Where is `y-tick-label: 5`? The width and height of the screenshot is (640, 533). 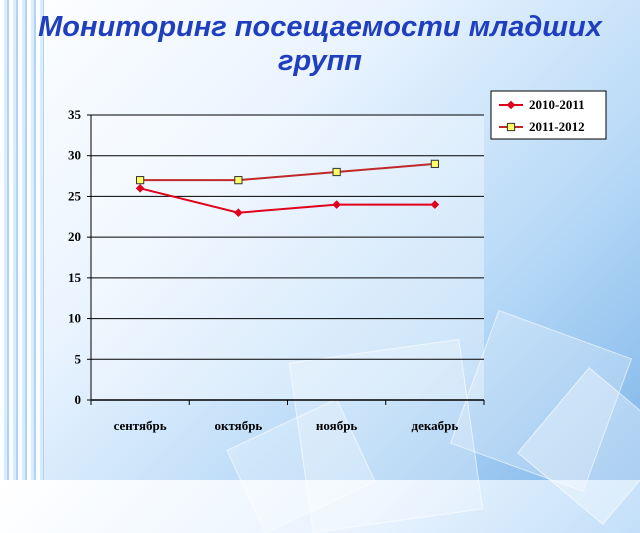 y-tick-label: 5 is located at coordinates (78, 358).